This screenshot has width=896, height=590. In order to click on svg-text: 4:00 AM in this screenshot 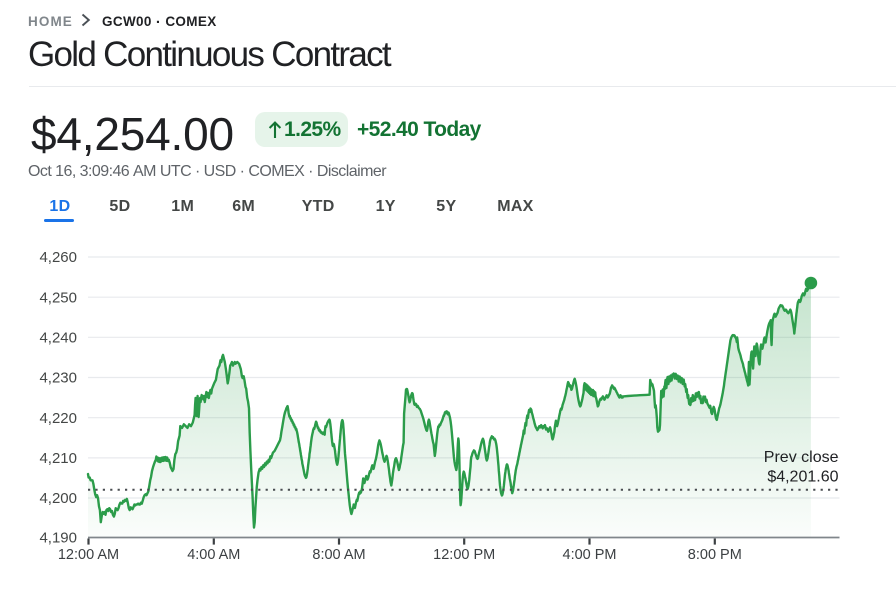, I will do `click(213, 555)`.